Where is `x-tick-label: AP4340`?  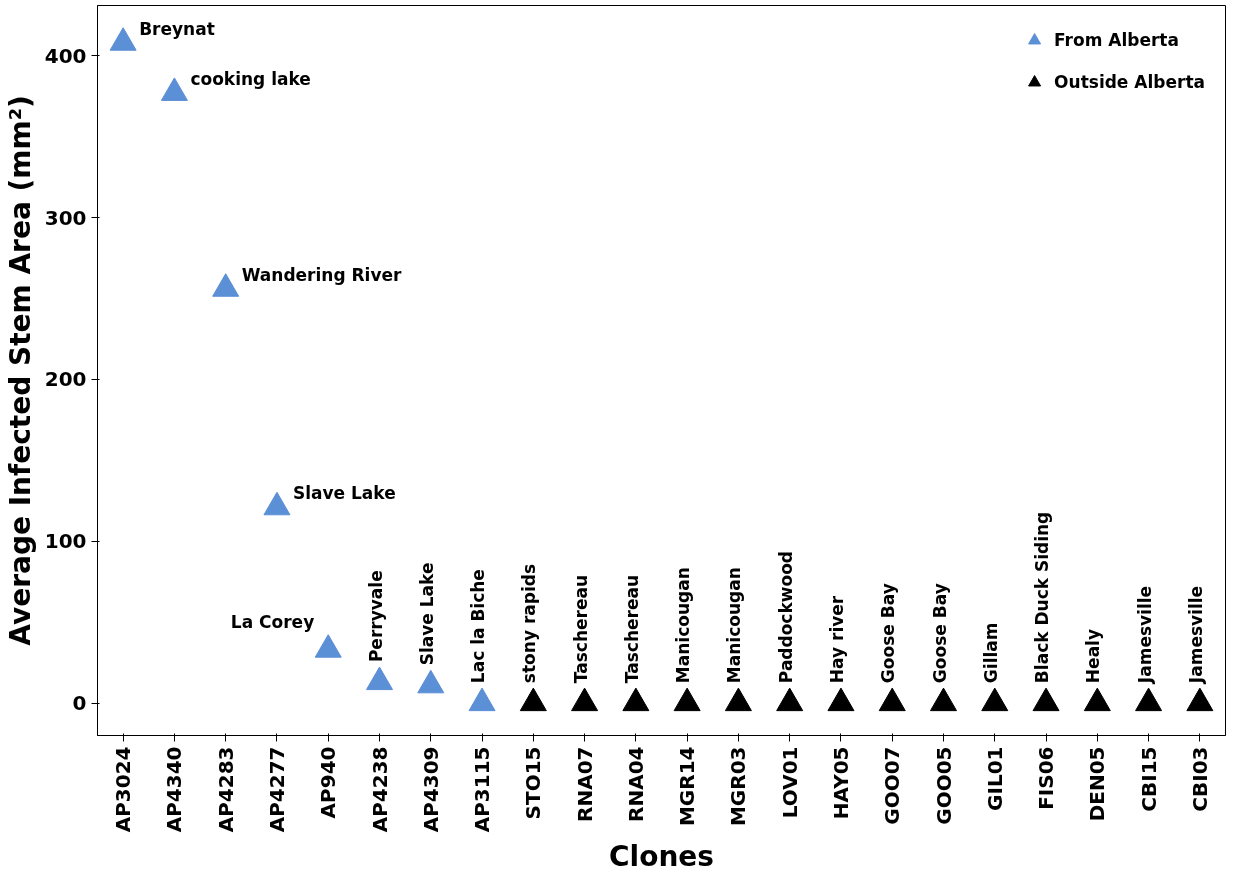
x-tick-label: AP4340 is located at coordinates (174, 789).